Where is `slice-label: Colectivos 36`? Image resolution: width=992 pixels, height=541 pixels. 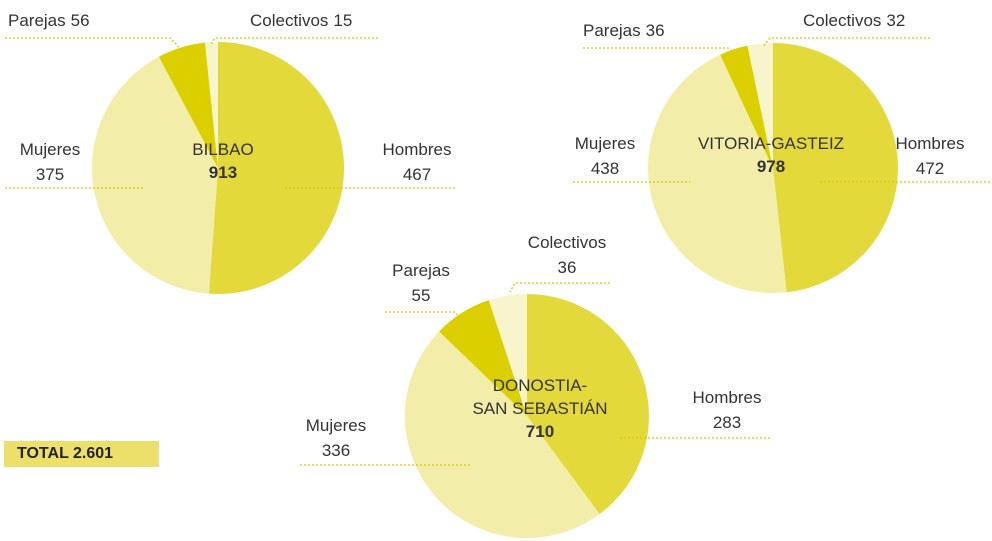
slice-label: Colectivos 36 is located at coordinates (567, 255).